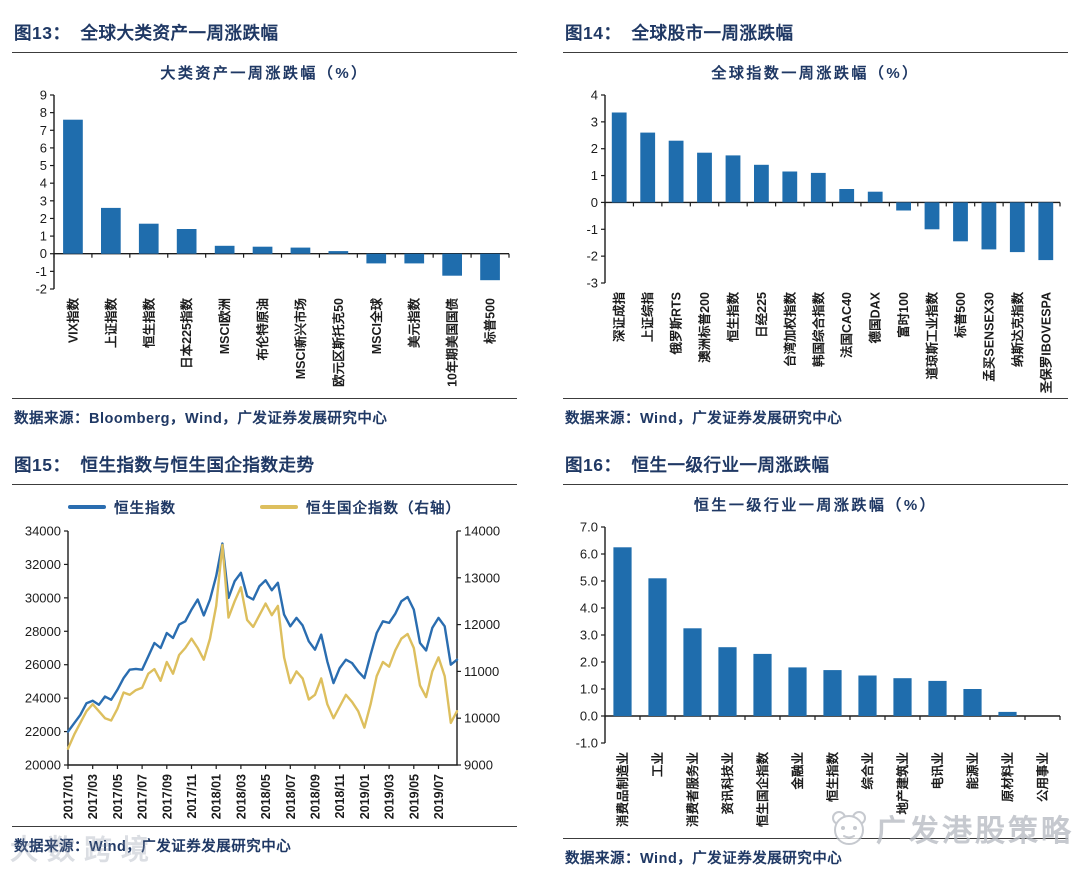 This screenshot has height=874, width=1080. What do you see at coordinates (87, 507) in the screenshot?
I see `hsi-line-icon` at bounding box center [87, 507].